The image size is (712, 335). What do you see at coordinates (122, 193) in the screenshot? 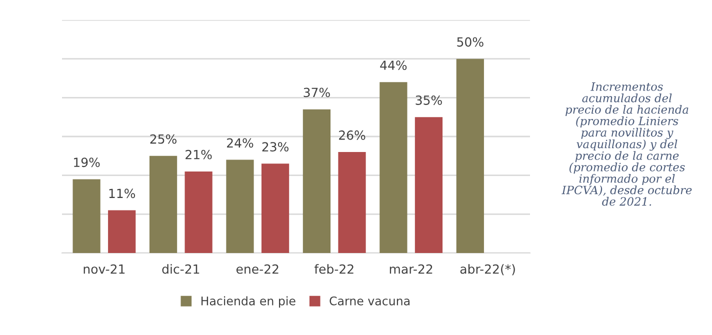
I see `data-label: 11%` at bounding box center [122, 193].